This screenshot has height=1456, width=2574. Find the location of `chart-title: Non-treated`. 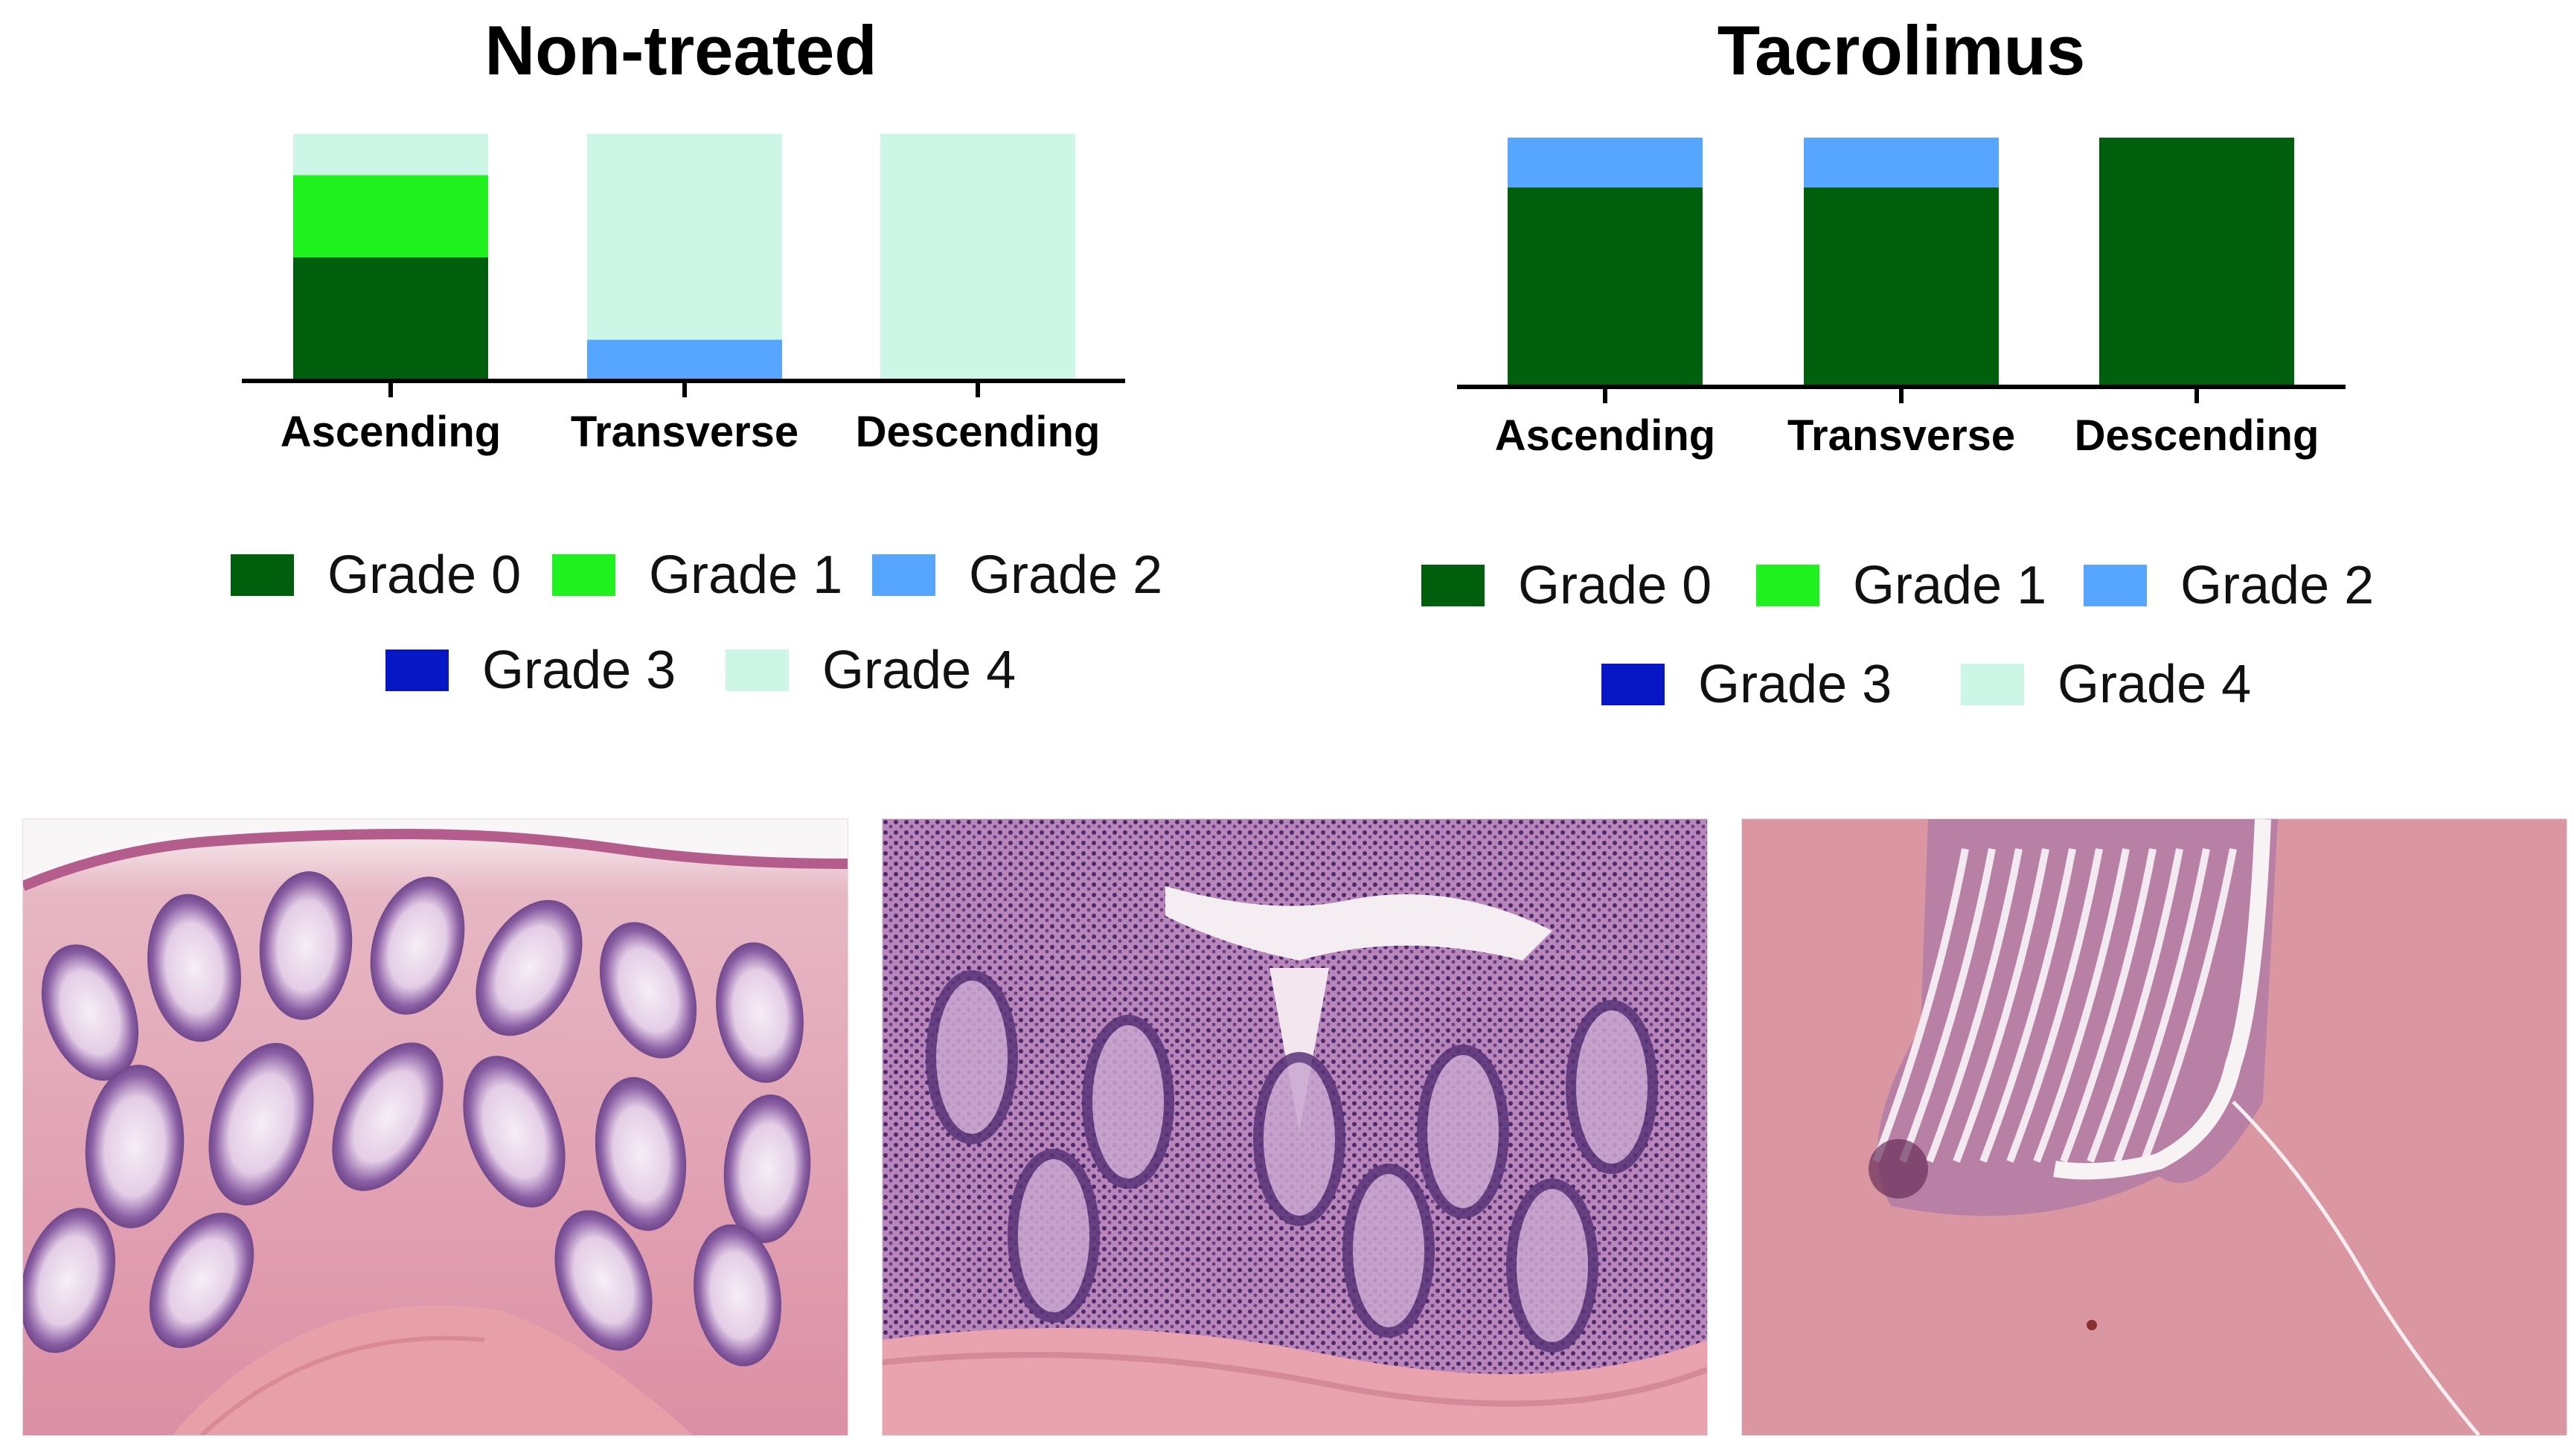

chart-title: Non-treated is located at coordinates (680, 50).